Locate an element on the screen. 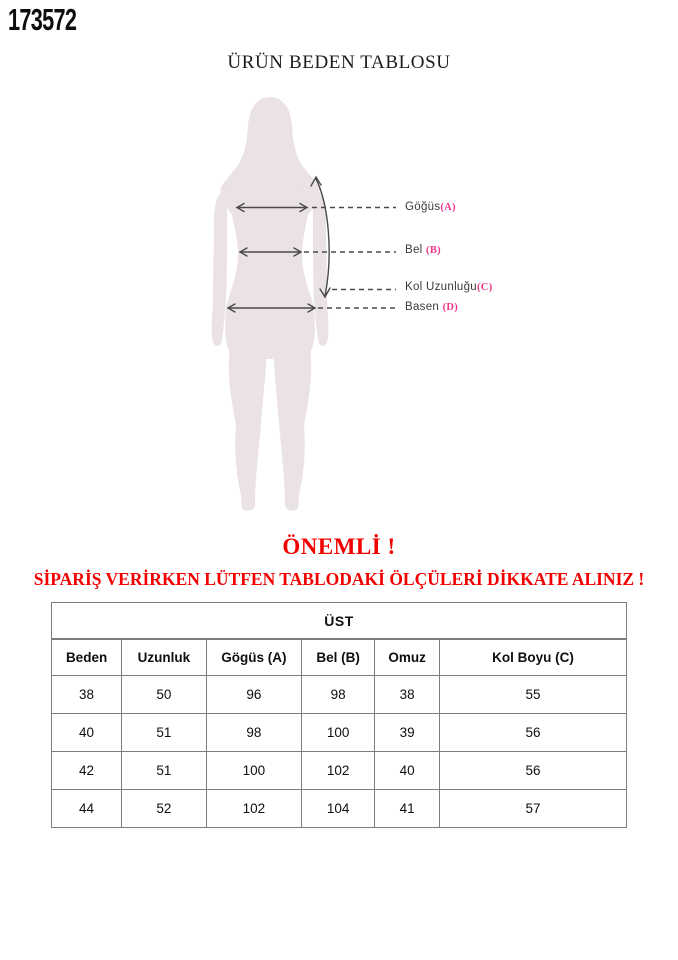 This screenshot has width=678, height=960. cell-bel: 100 is located at coordinates (338, 732).